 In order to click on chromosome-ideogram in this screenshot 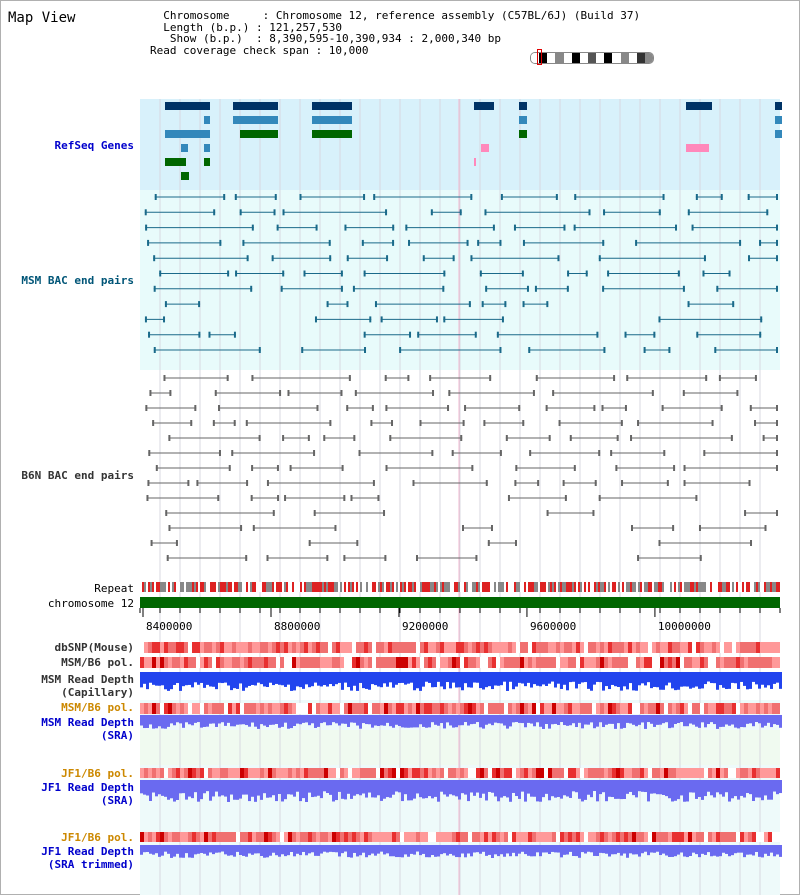, I will do `click(592, 58)`.